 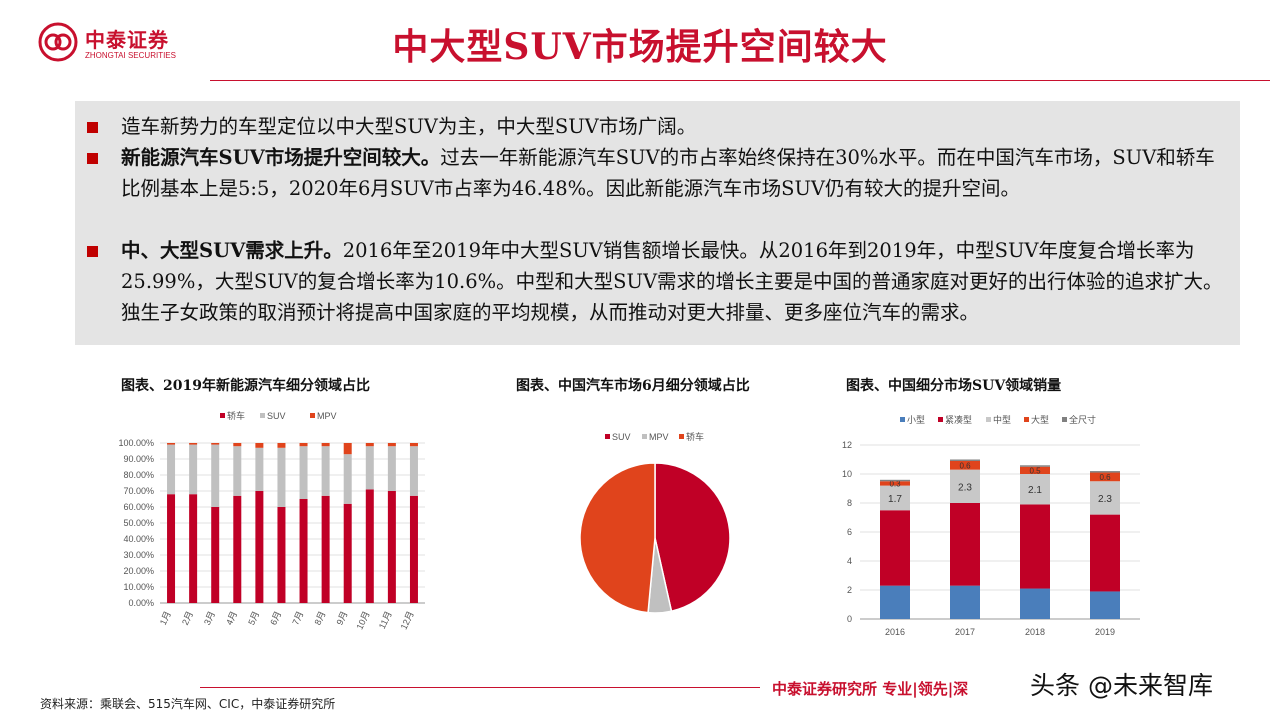 I want to click on y-tick-label: 50.00%, so click(x=138, y=523).